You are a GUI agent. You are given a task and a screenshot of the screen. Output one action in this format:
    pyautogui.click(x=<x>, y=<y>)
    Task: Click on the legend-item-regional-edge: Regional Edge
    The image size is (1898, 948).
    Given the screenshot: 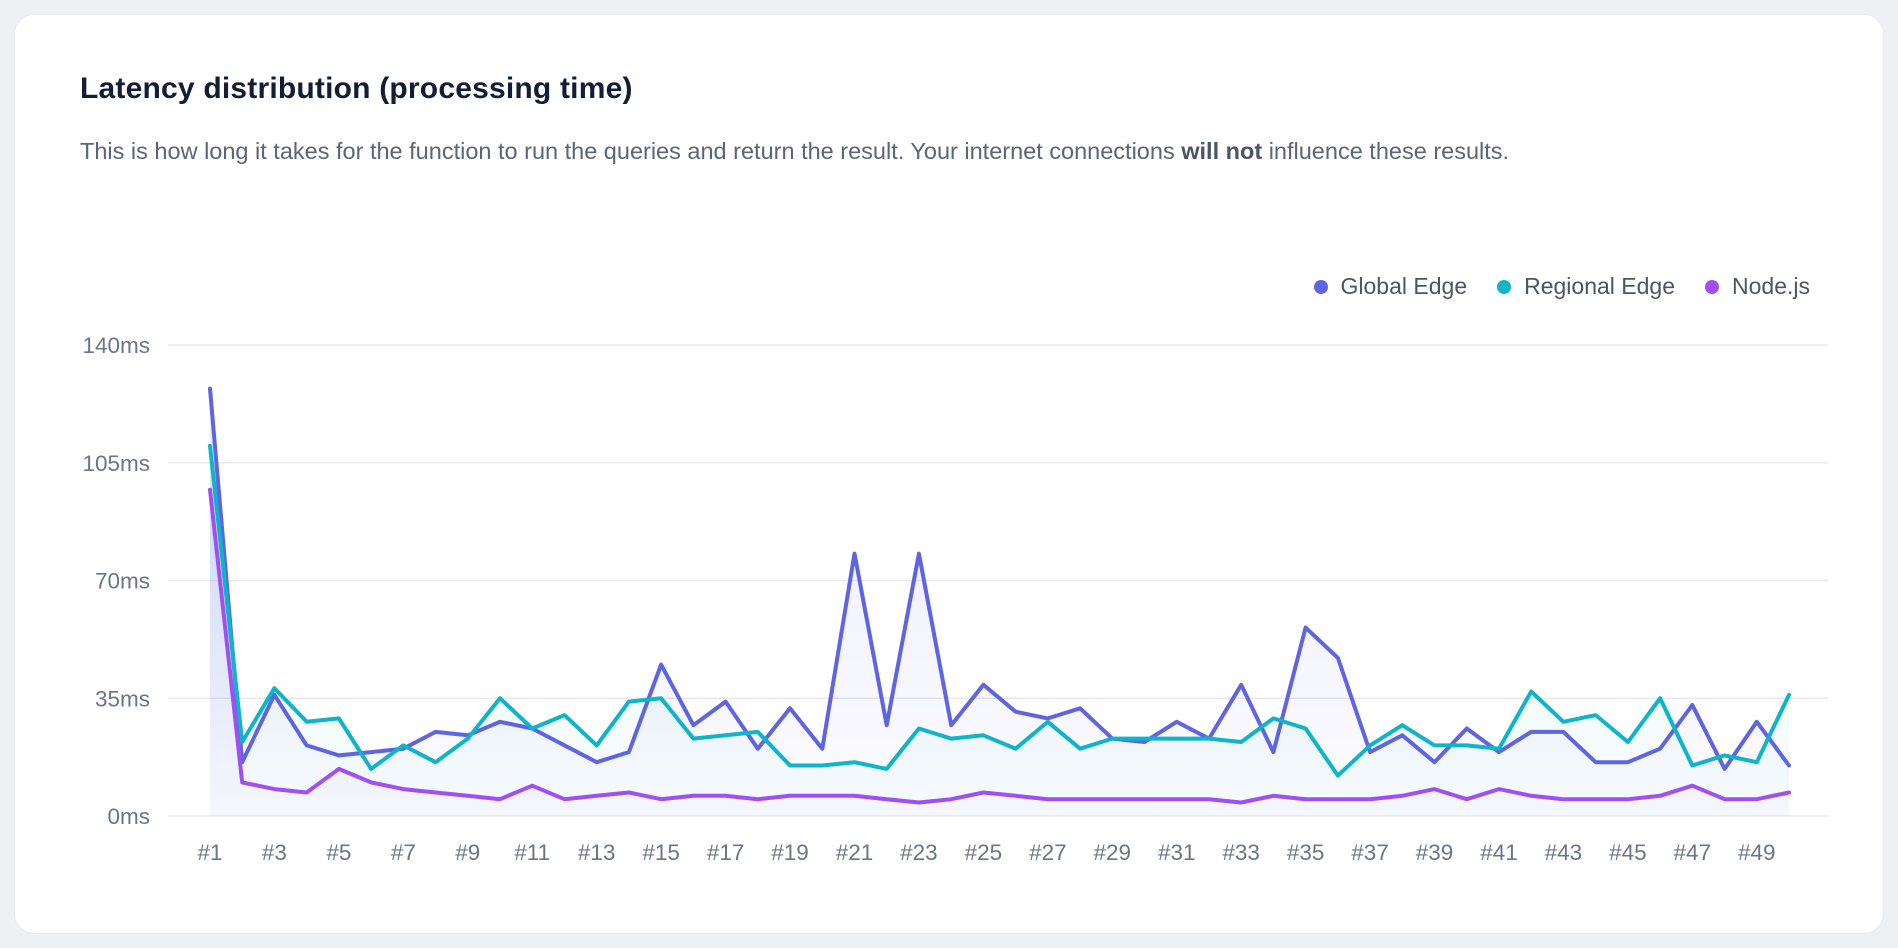 What is the action you would take?
    pyautogui.click(x=1586, y=286)
    